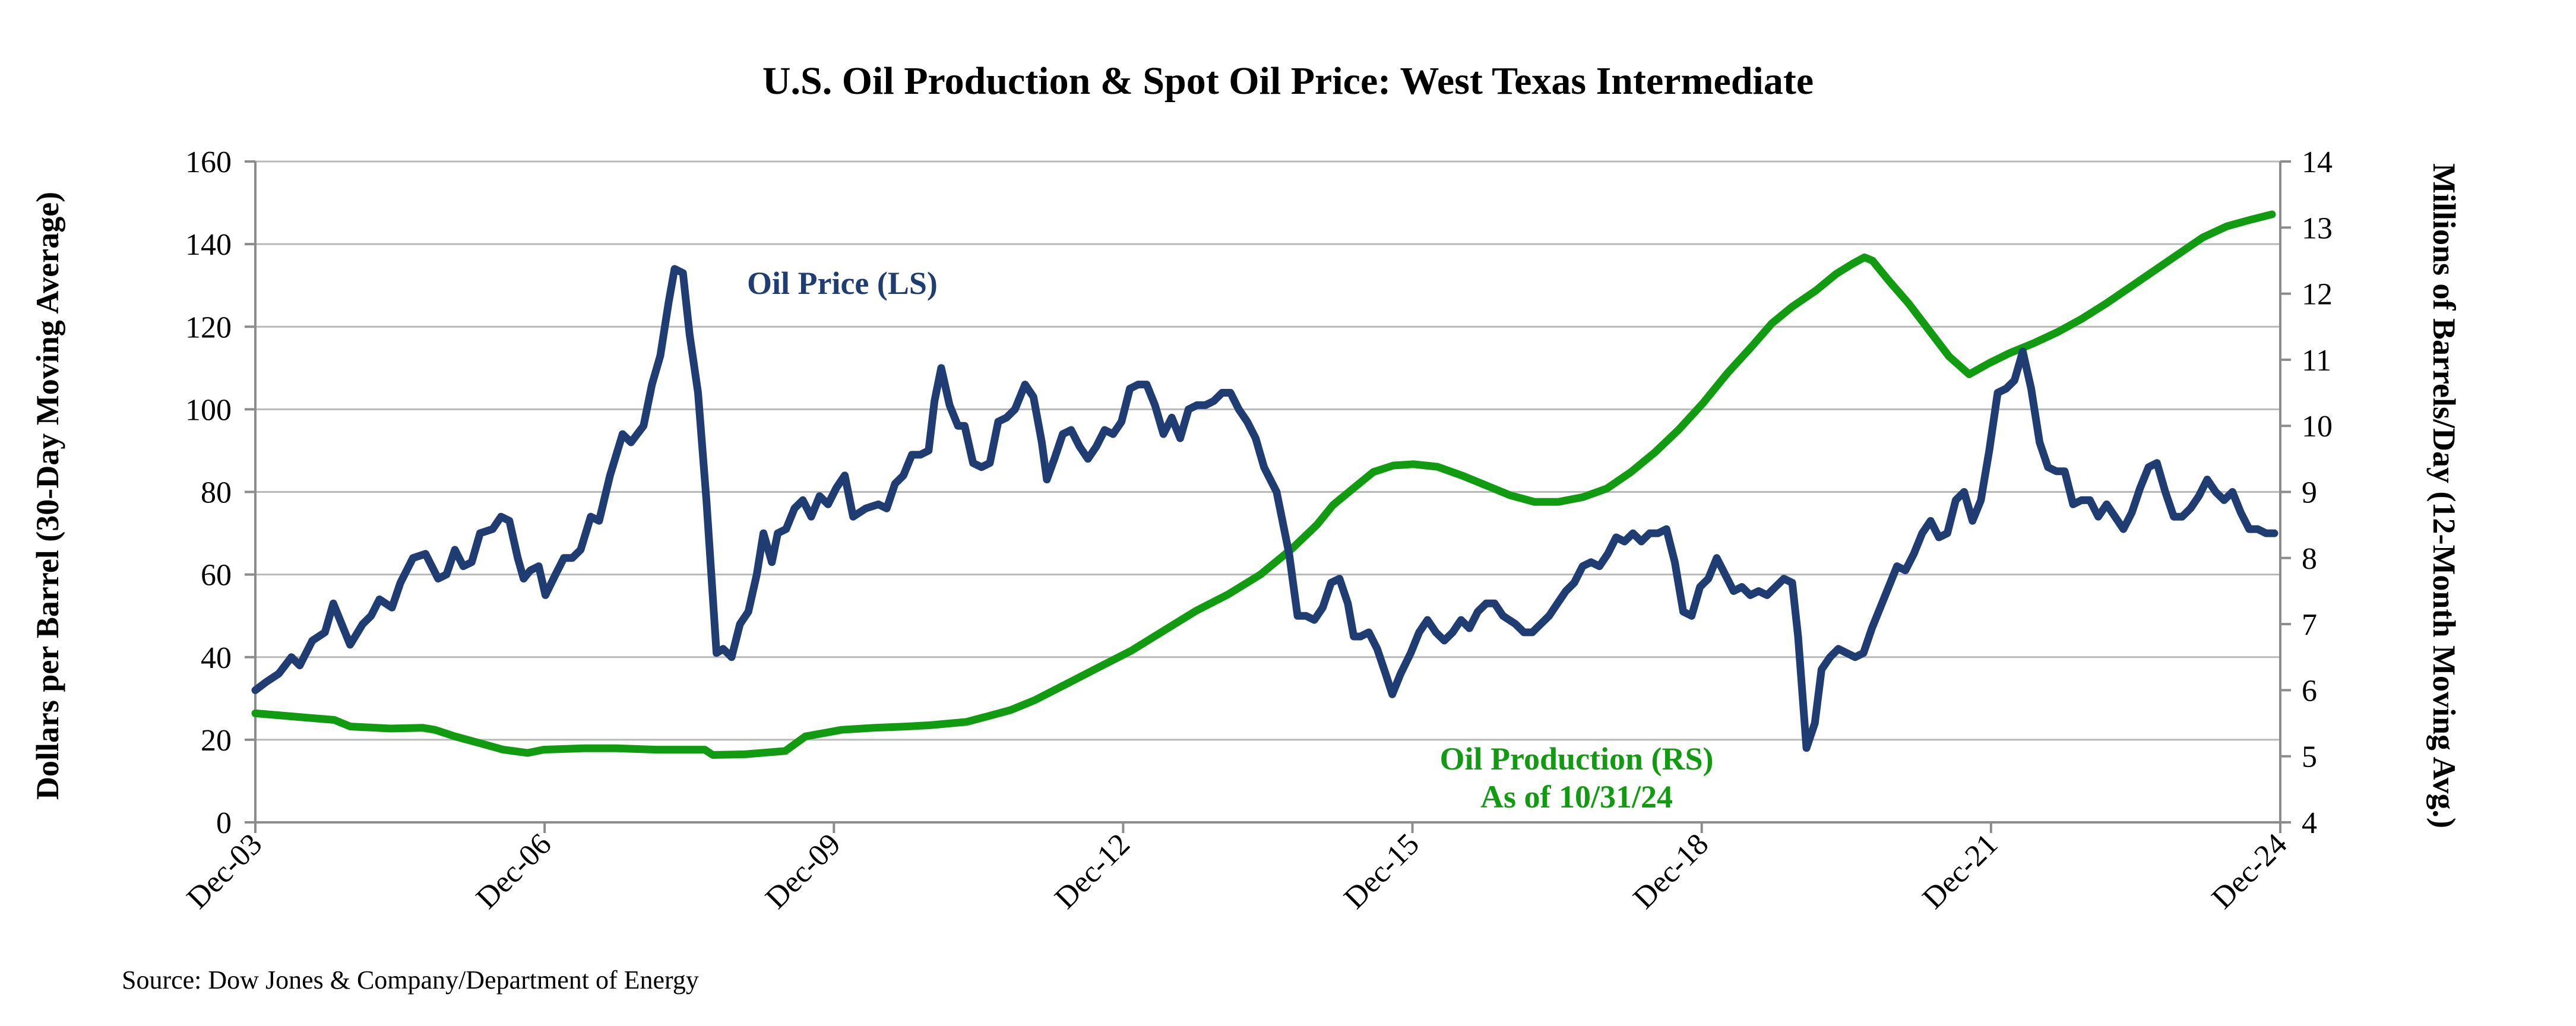  I want to click on right-tick-label: 7, so click(2309, 625).